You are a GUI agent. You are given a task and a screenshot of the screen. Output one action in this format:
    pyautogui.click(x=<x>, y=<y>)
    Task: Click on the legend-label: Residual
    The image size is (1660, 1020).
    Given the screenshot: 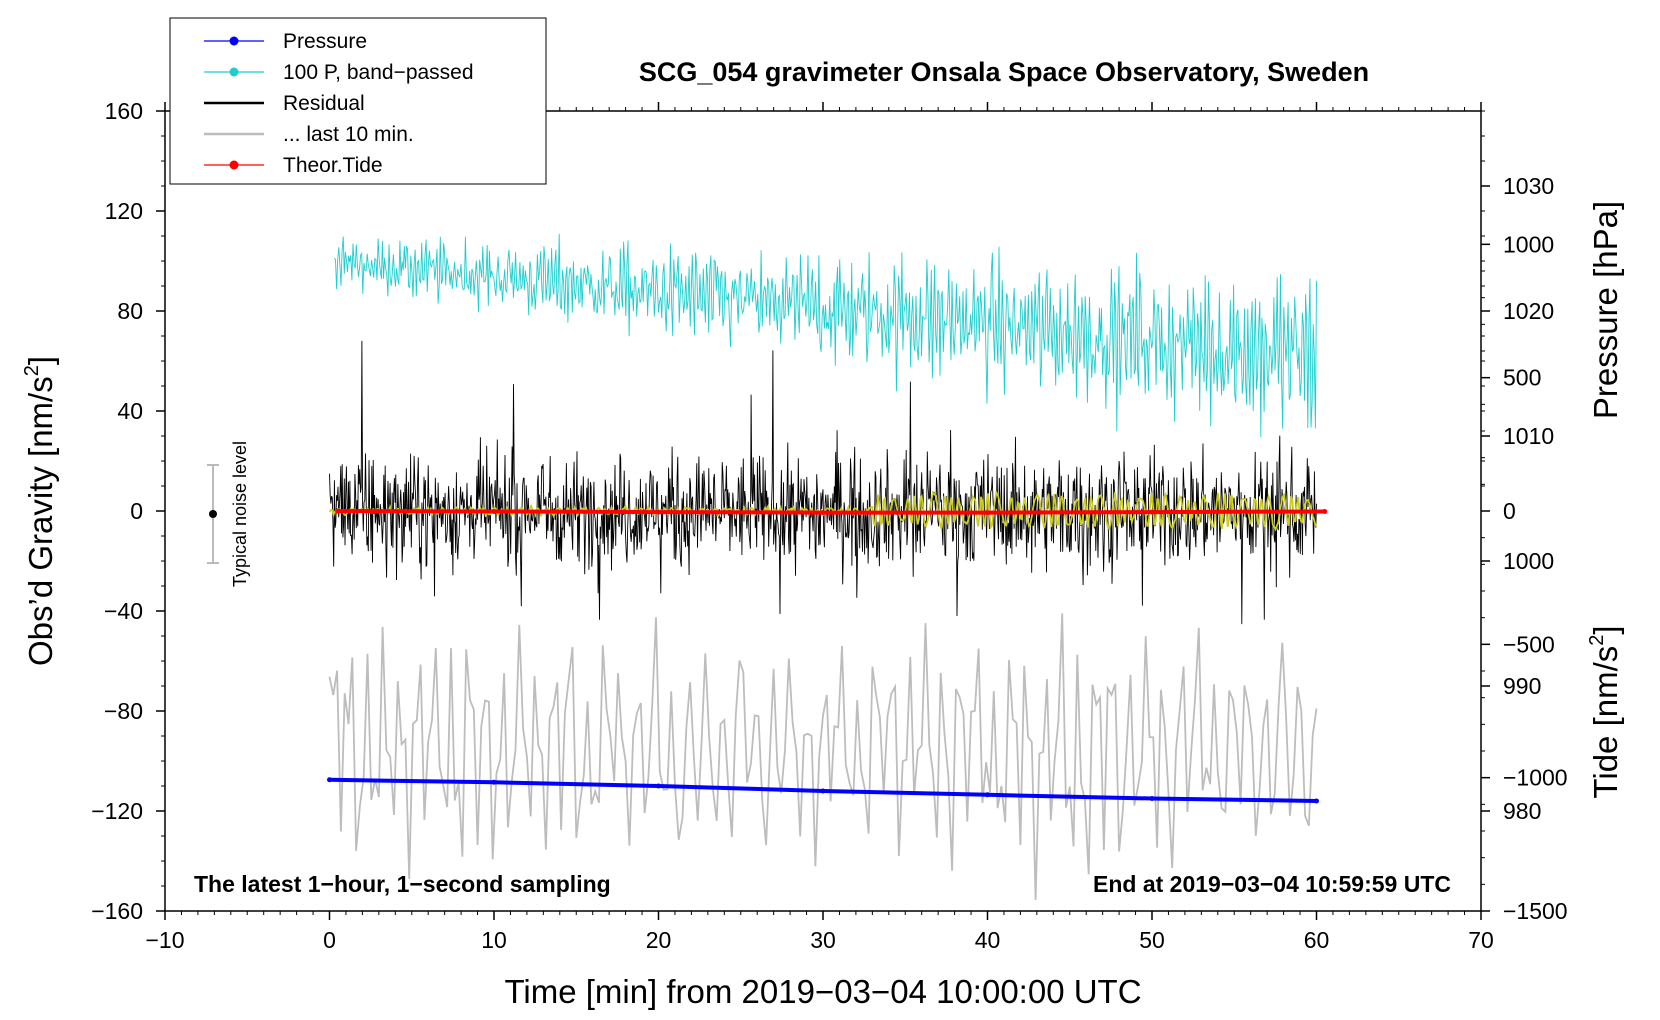 What is the action you would take?
    pyautogui.click(x=324, y=103)
    